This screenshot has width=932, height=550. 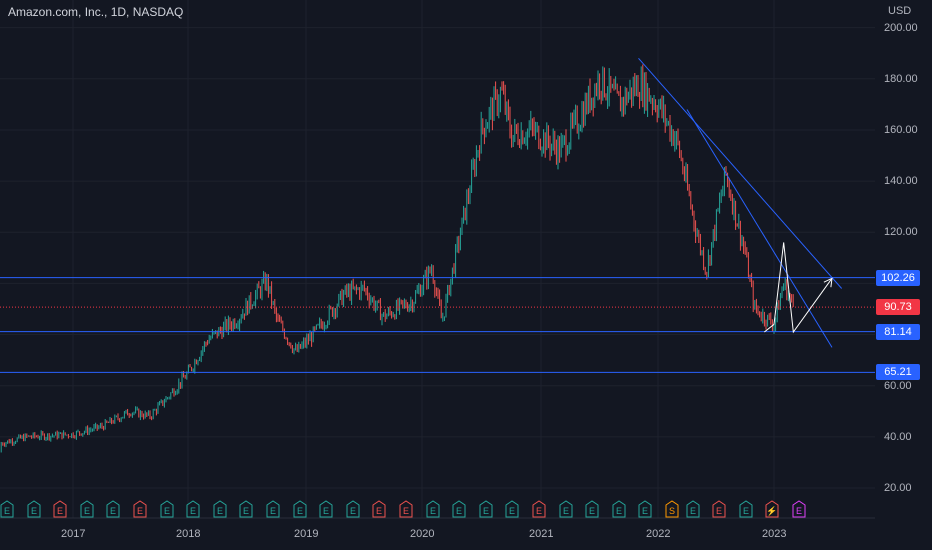 What do you see at coordinates (898, 385) in the screenshot?
I see `price-axis-tick: 60.00` at bounding box center [898, 385].